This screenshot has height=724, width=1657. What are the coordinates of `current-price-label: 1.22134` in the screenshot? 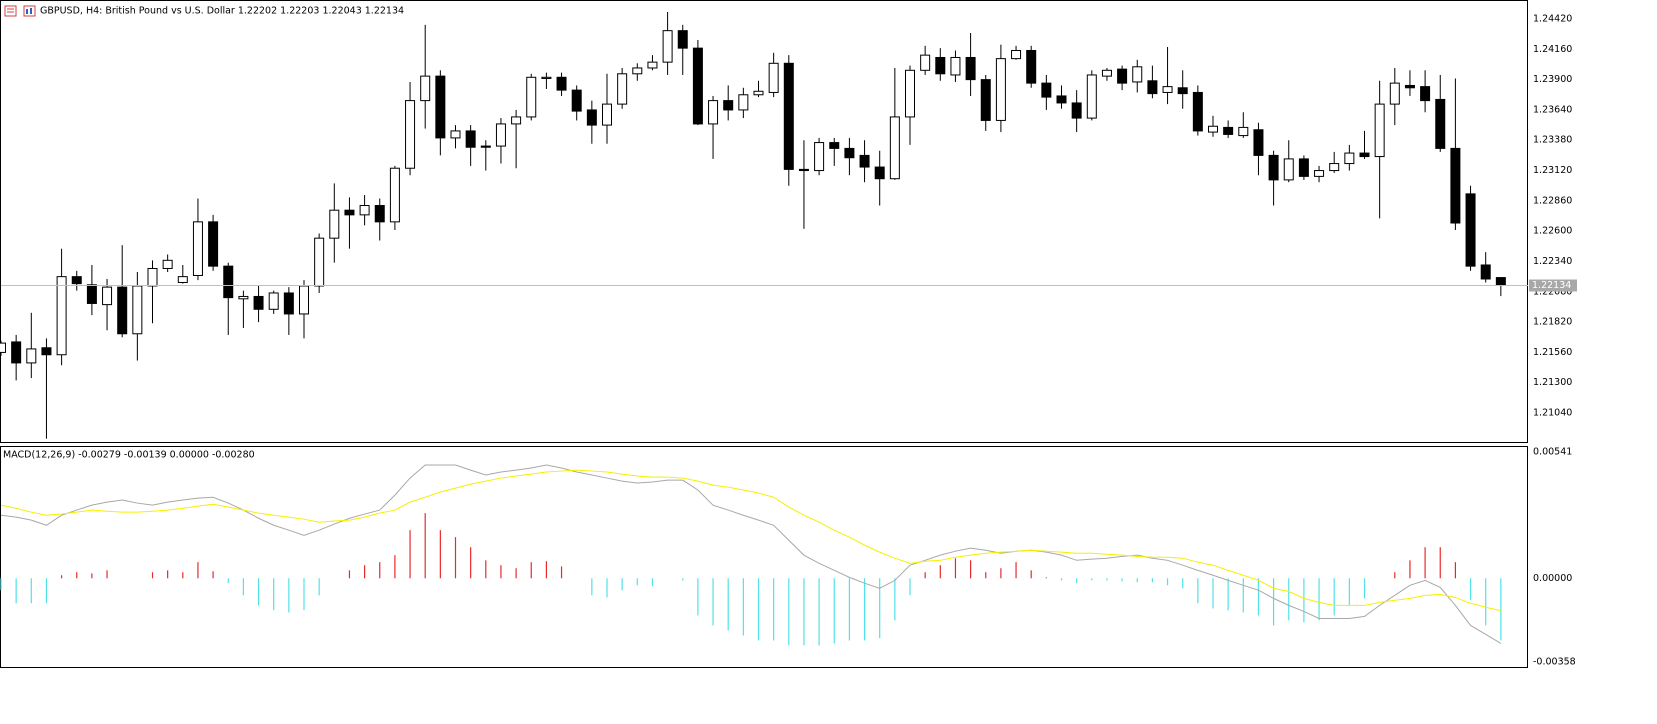 It's located at (1551, 285).